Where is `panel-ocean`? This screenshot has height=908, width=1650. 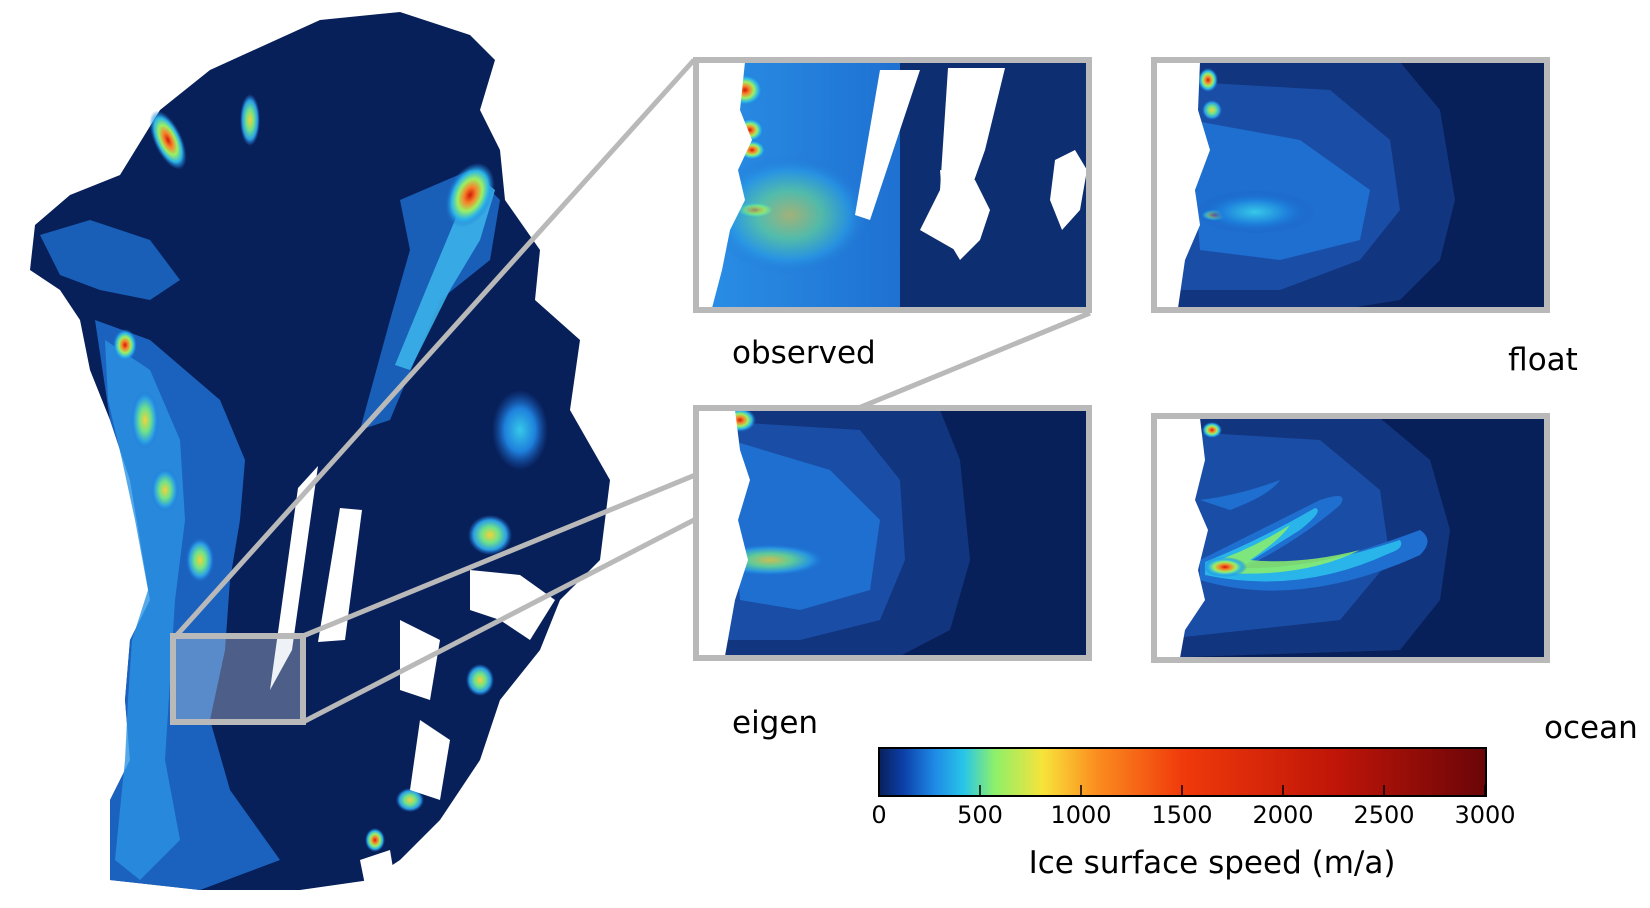
panel-ocean is located at coordinates (1350, 538).